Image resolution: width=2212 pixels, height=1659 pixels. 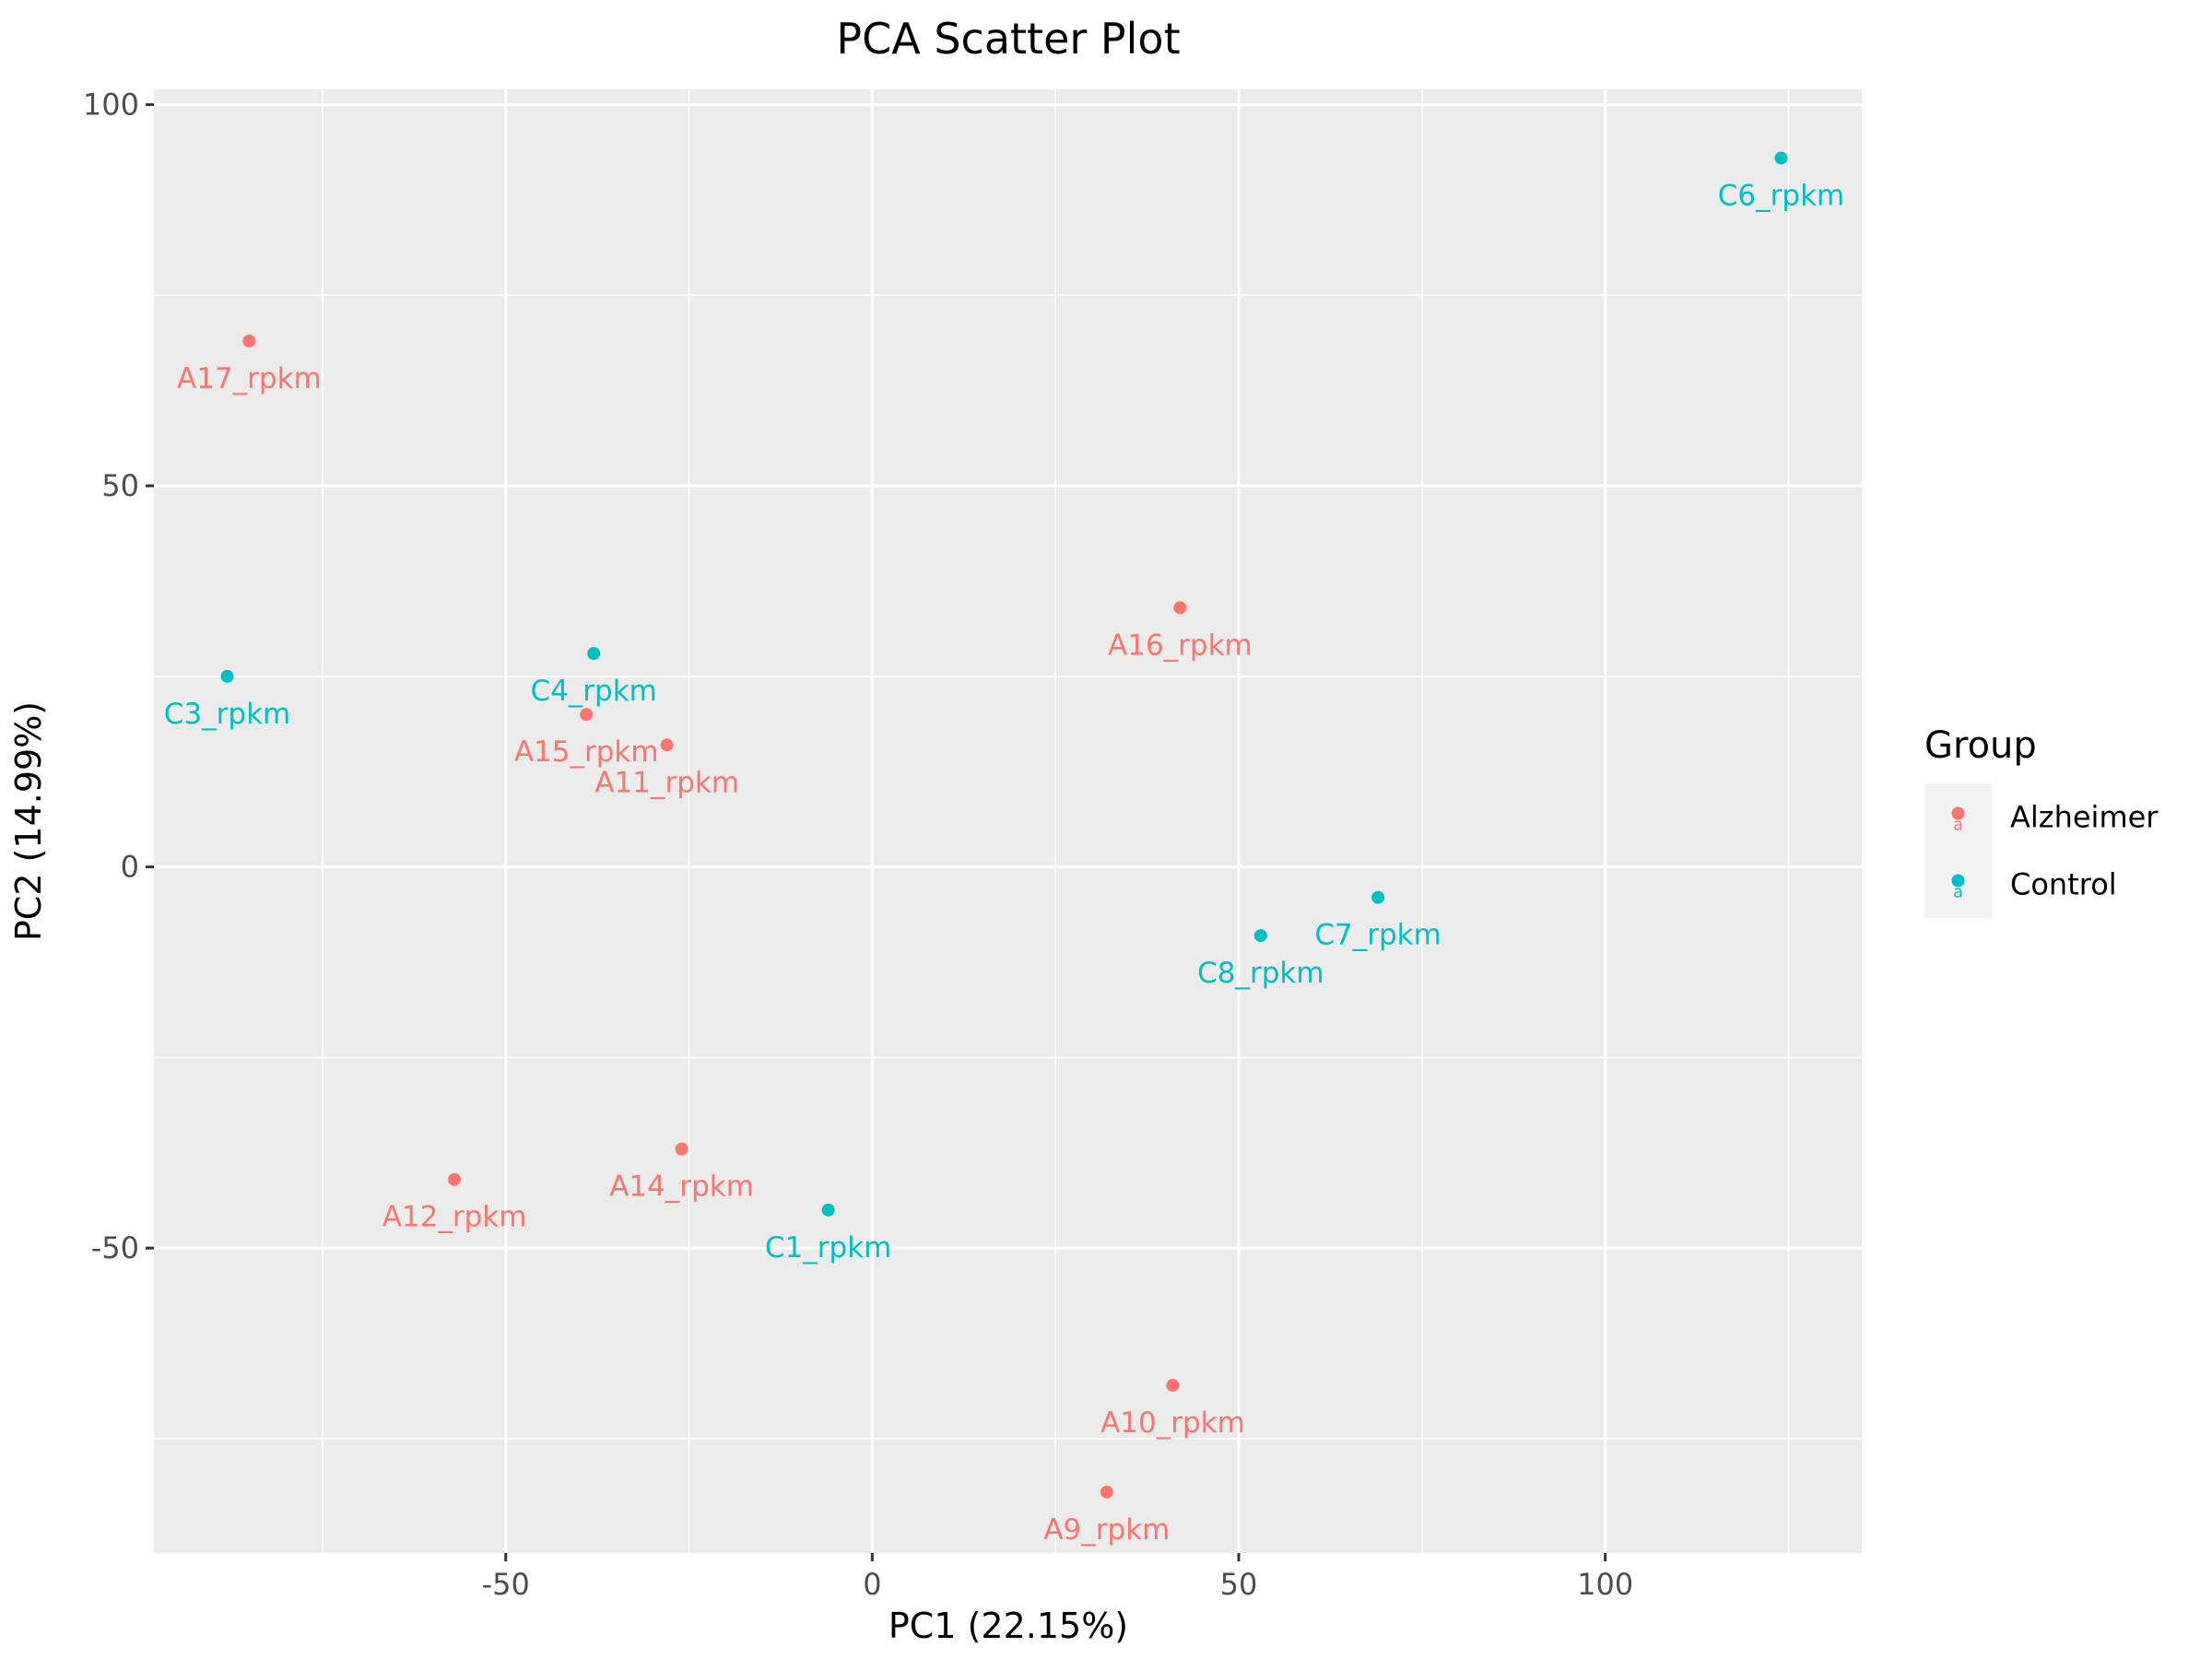 What do you see at coordinates (1008, 1626) in the screenshot?
I see `x-axis-title: PC1 (22.15%)` at bounding box center [1008, 1626].